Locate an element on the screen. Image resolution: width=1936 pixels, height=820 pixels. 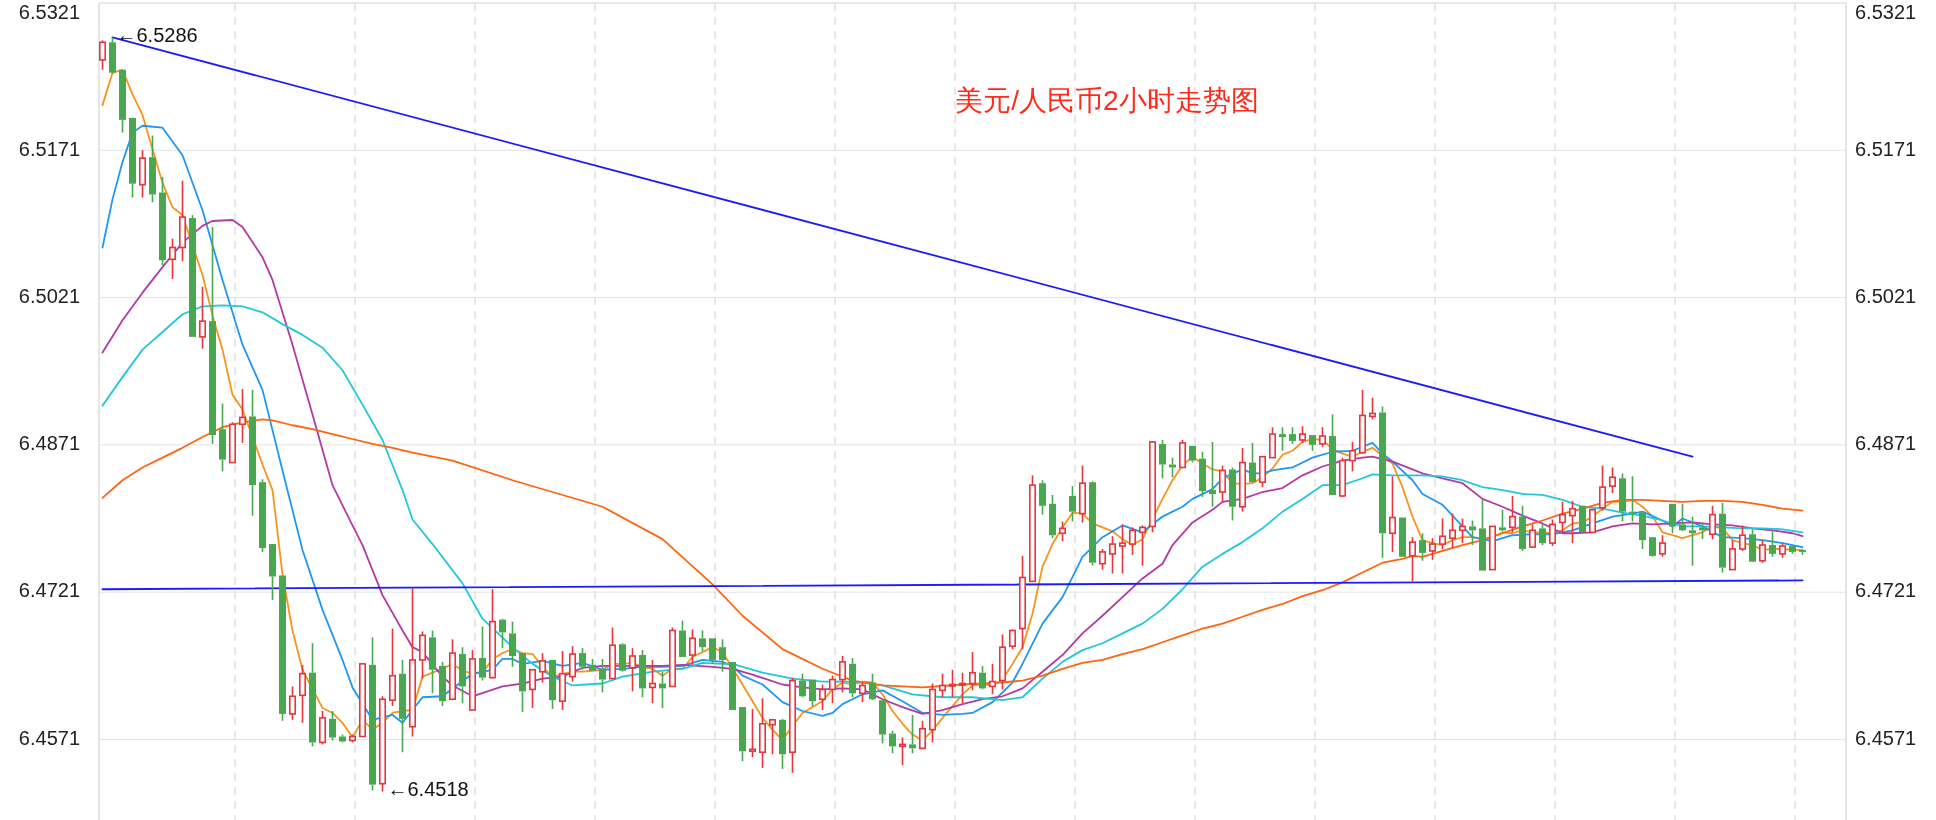
y-tick-label: 6.4721 is located at coordinates (49, 590).